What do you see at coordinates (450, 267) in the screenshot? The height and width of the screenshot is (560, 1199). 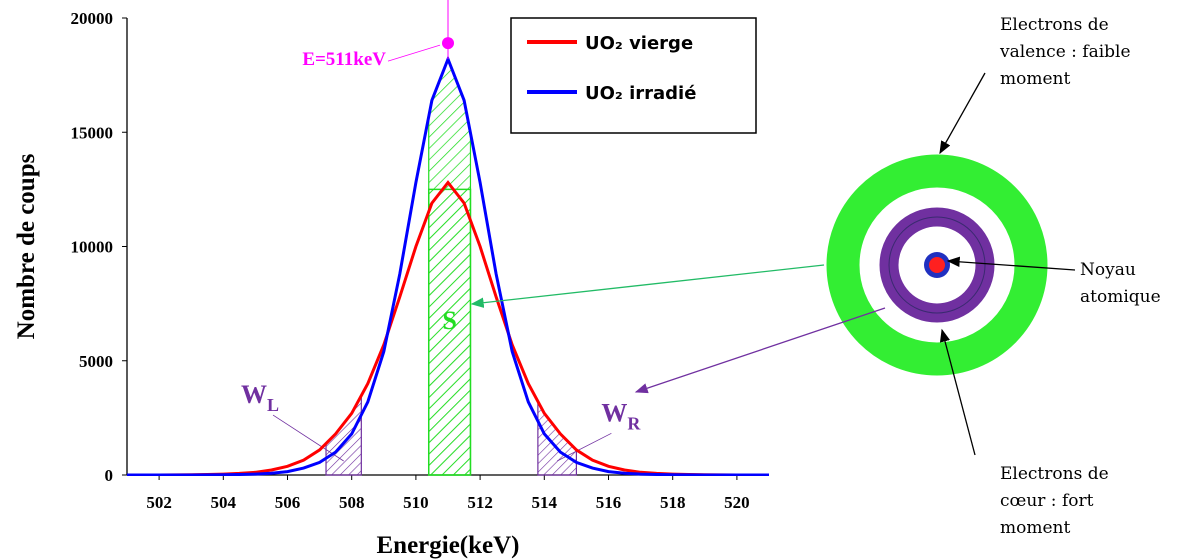 I see `s-region-peak` at bounding box center [450, 267].